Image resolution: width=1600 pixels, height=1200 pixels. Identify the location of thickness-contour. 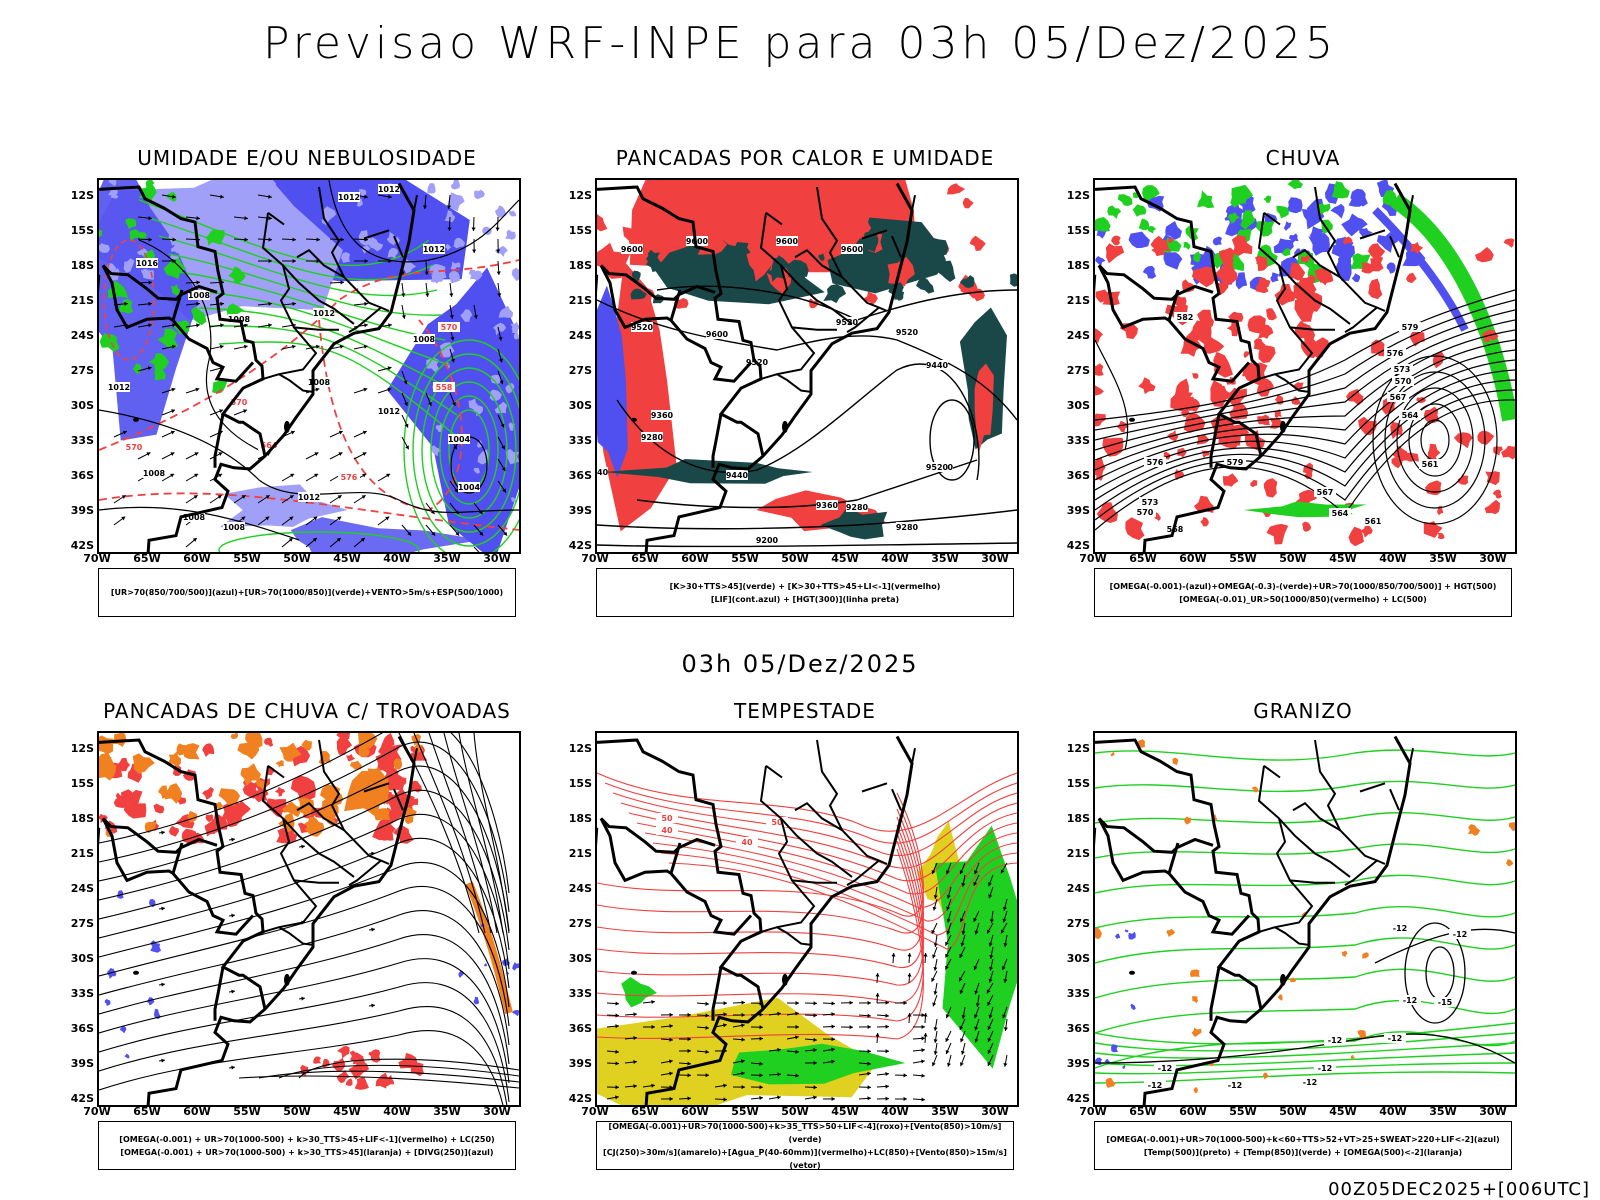
(309, 355).